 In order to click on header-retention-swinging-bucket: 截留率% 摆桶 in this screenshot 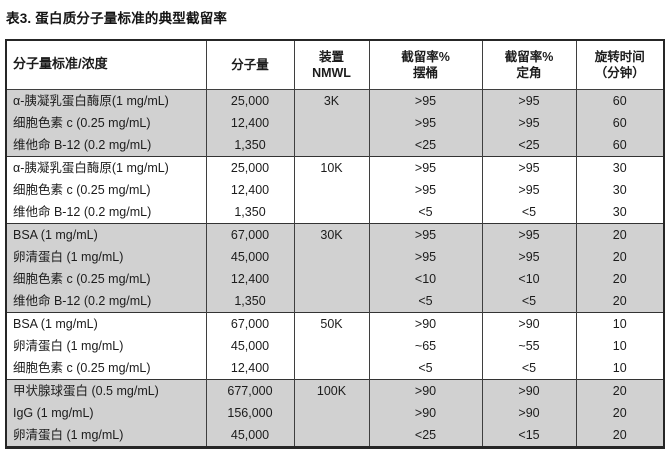, I will do `click(425, 65)`.